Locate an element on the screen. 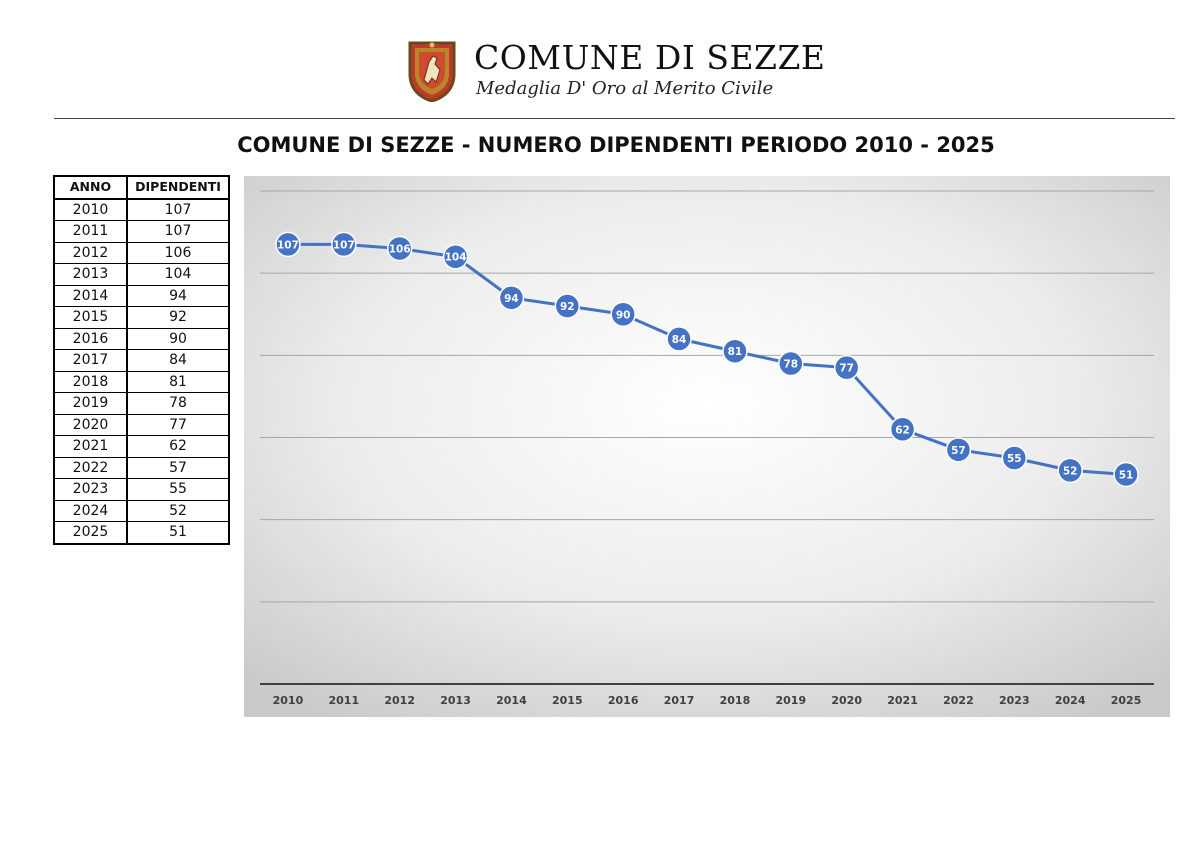 This screenshot has width=1200, height=848. coat-of-arms-icon is located at coordinates (432, 71).